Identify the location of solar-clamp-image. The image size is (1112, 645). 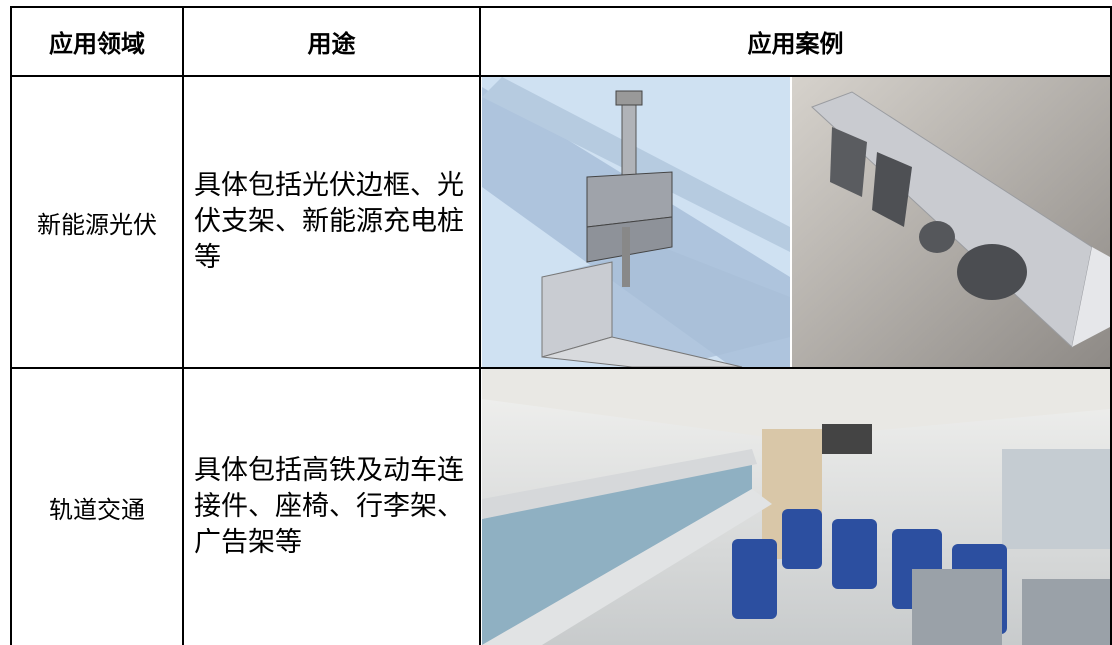
(636, 222).